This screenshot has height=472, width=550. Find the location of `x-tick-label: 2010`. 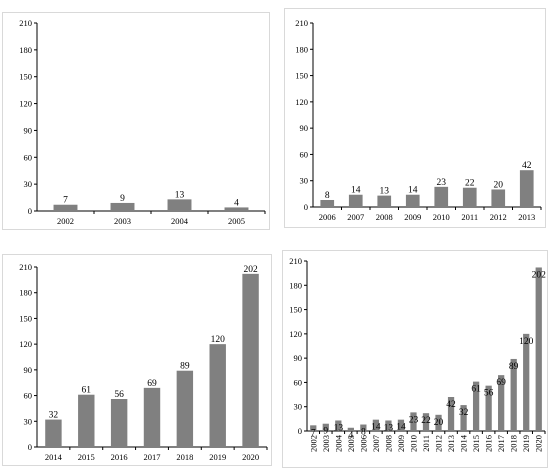

x-tick-label: 2010 is located at coordinates (413, 443).